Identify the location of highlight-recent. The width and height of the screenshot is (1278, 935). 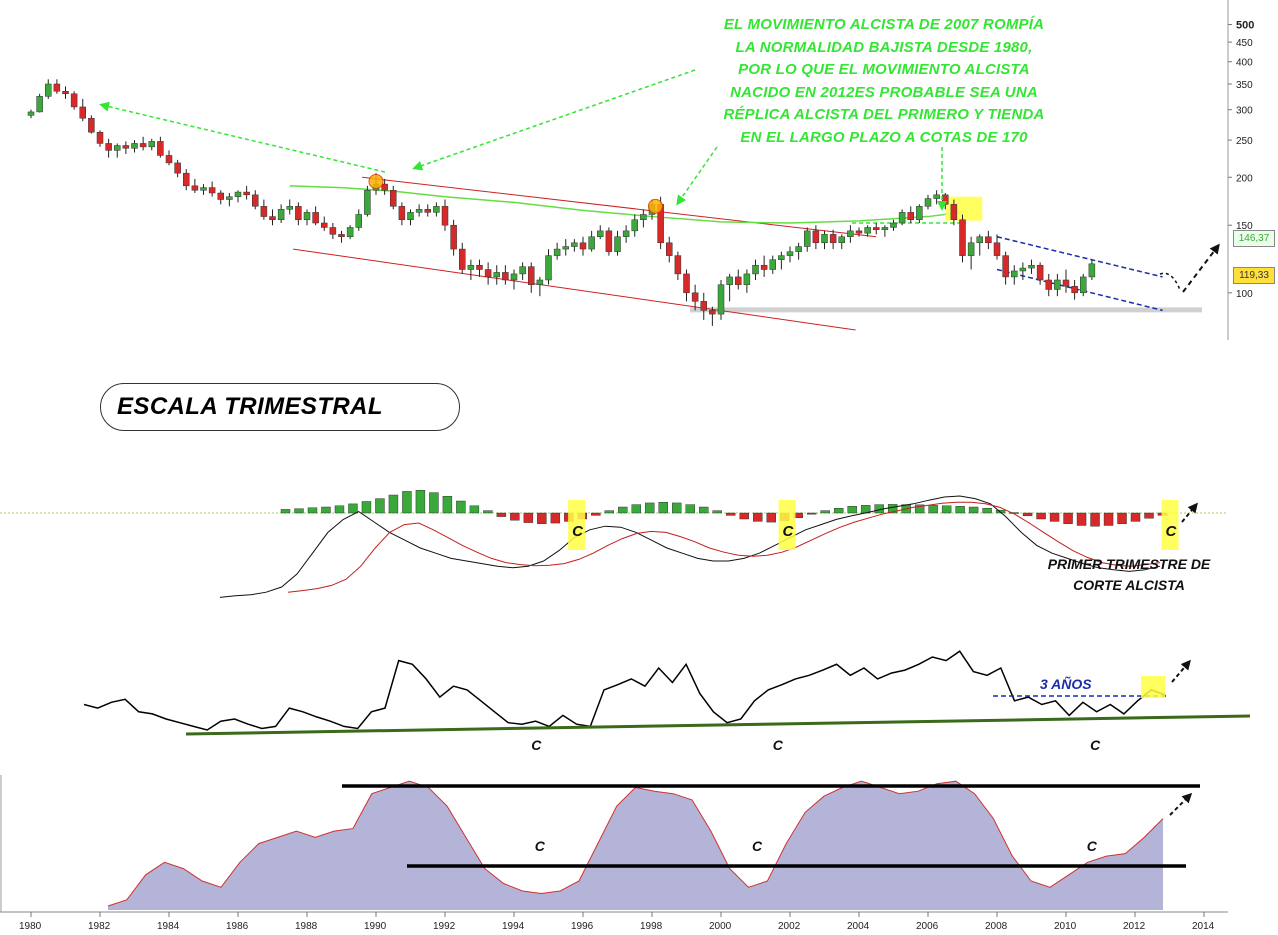
(1153, 687).